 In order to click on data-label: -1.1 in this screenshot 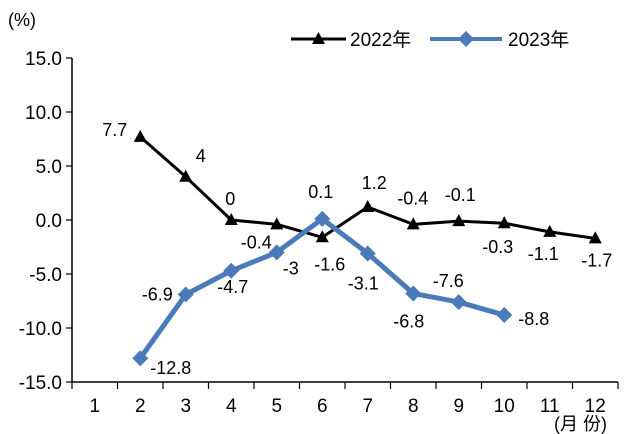, I will do `click(543, 254)`.